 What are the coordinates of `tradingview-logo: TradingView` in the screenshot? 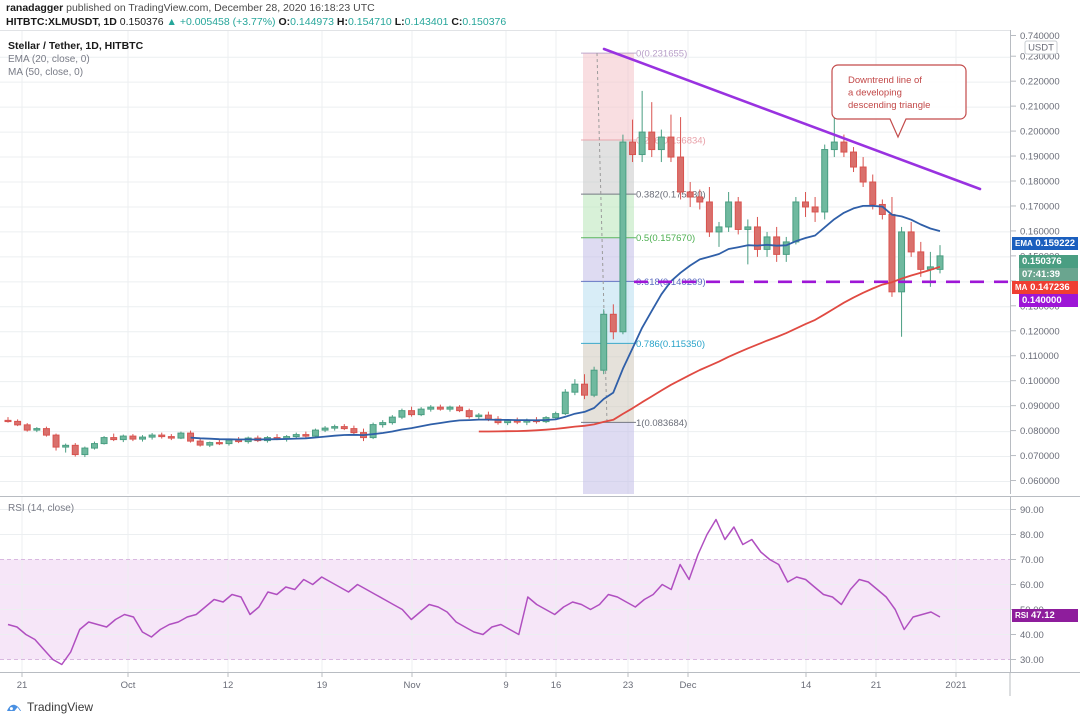 It's located at (49, 707).